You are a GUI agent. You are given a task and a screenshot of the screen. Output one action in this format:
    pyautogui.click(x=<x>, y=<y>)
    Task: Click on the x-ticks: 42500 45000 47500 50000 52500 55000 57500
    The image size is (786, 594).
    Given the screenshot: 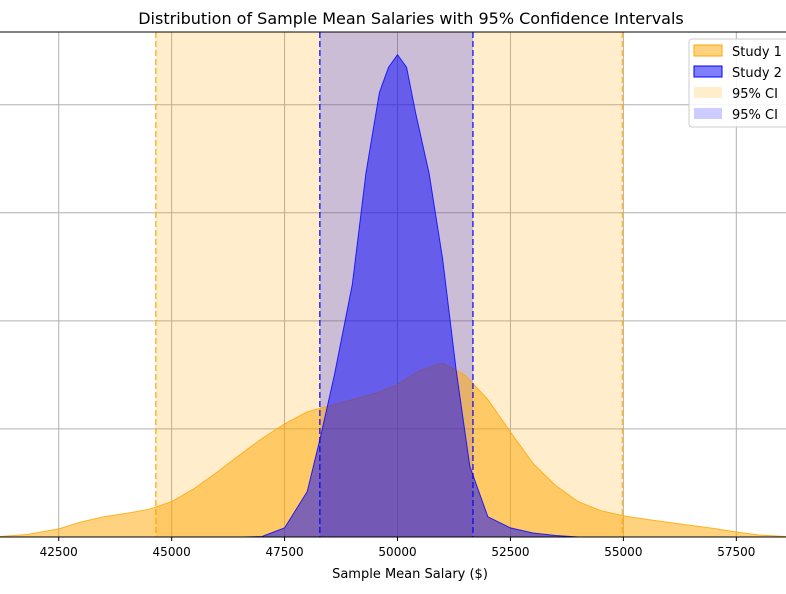 What is the action you would take?
    pyautogui.click(x=397, y=548)
    